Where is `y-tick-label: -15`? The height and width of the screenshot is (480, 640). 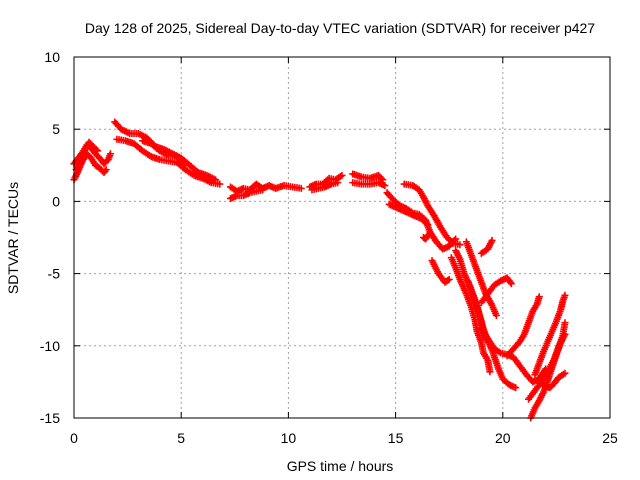 y-tick-label: -15 is located at coordinates (50, 418).